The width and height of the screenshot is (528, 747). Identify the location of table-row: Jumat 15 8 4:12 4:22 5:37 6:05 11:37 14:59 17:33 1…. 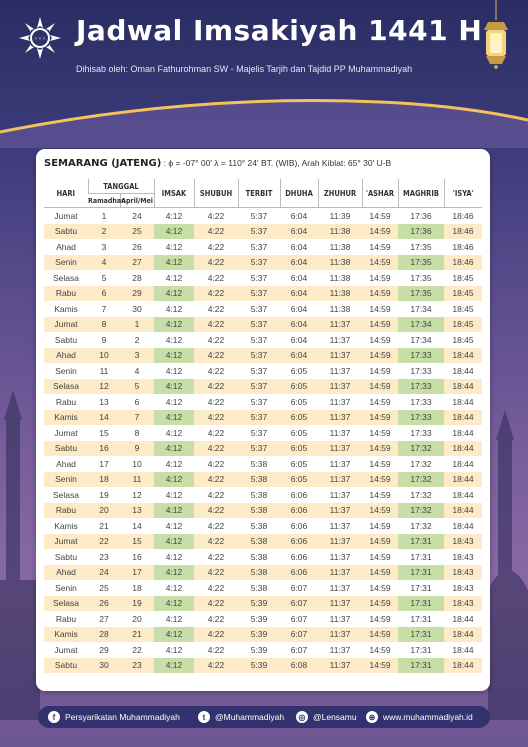
(263, 433).